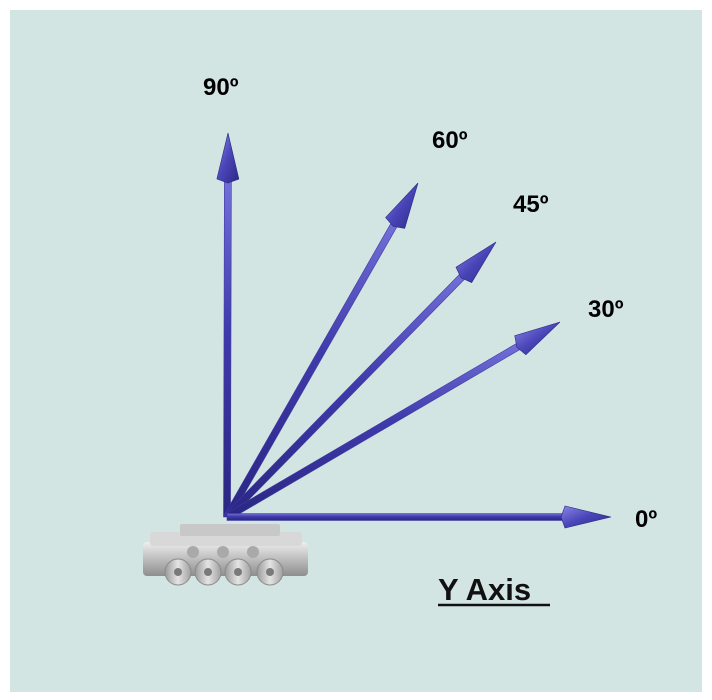  What do you see at coordinates (225, 555) in the screenshot?
I see `mount-bracket-illustration` at bounding box center [225, 555].